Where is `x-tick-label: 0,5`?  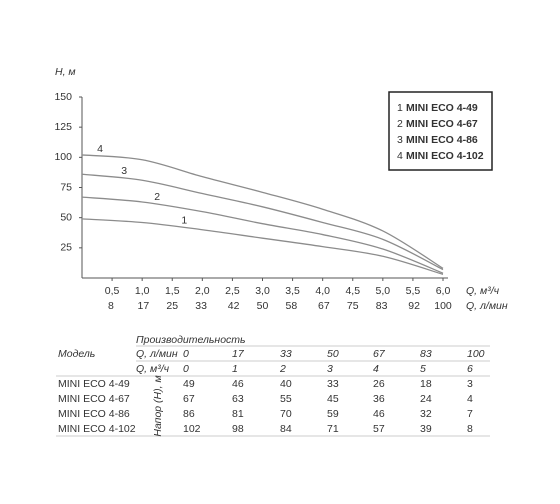
x-tick-label: 0,5 is located at coordinates (112, 291).